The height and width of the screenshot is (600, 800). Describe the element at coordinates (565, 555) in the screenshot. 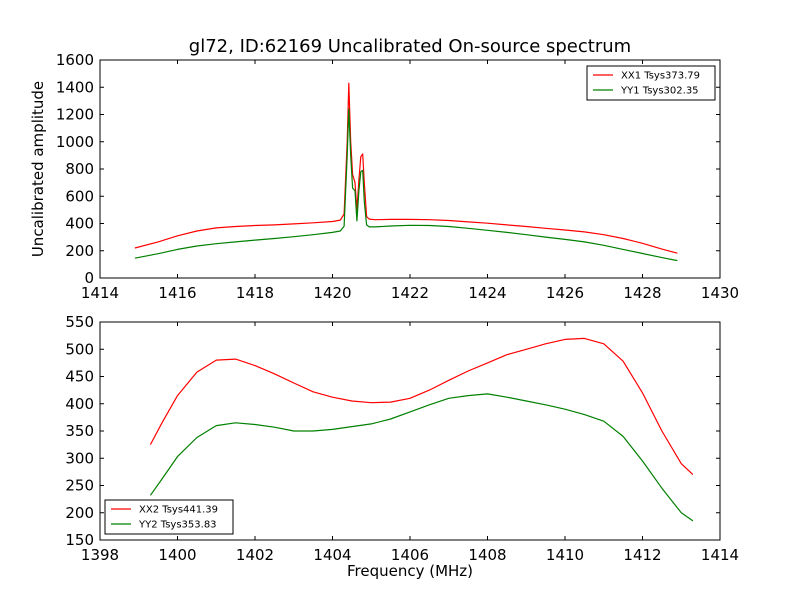

I see `x-tick-label: 1410` at that location.